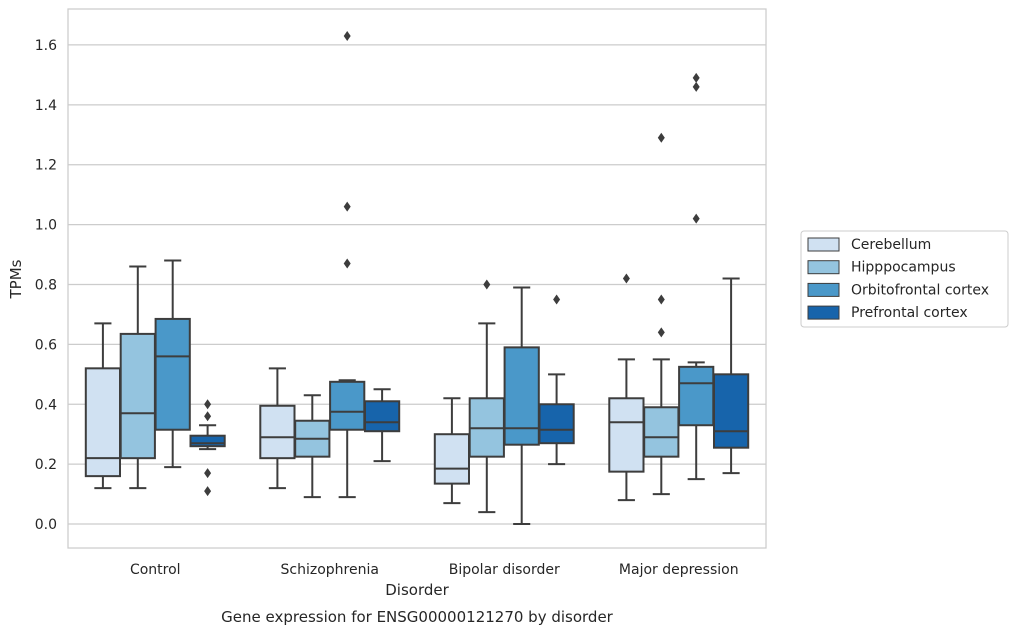 This screenshot has height=634, width=1018. Describe the element at coordinates (46, 465) in the screenshot. I see `y-tick-label: 0.2` at that location.